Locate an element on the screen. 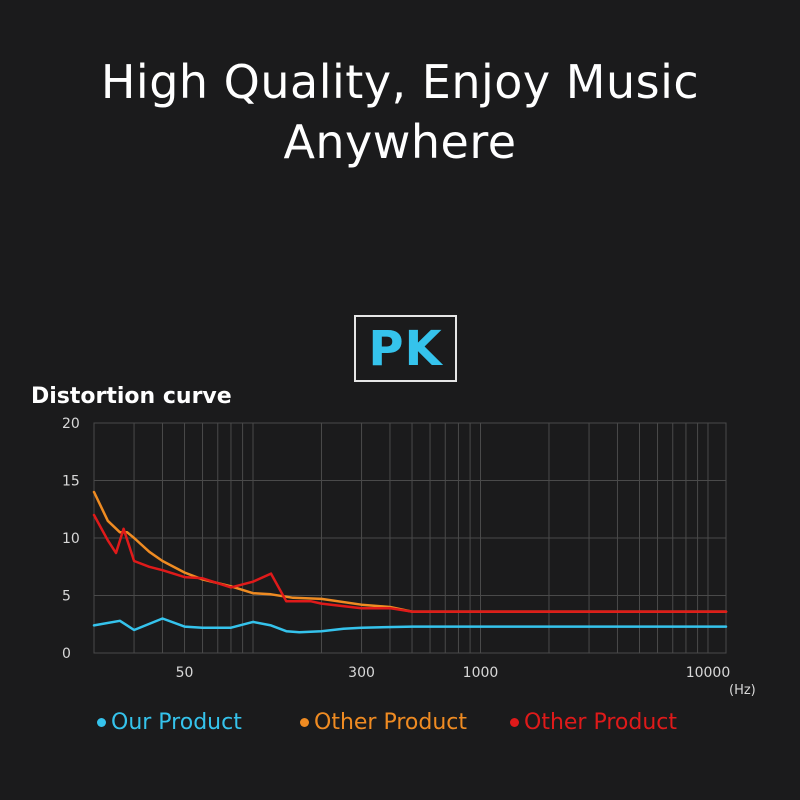 This screenshot has width=800, height=800. chart-title: Distortion curve is located at coordinates (131, 396).